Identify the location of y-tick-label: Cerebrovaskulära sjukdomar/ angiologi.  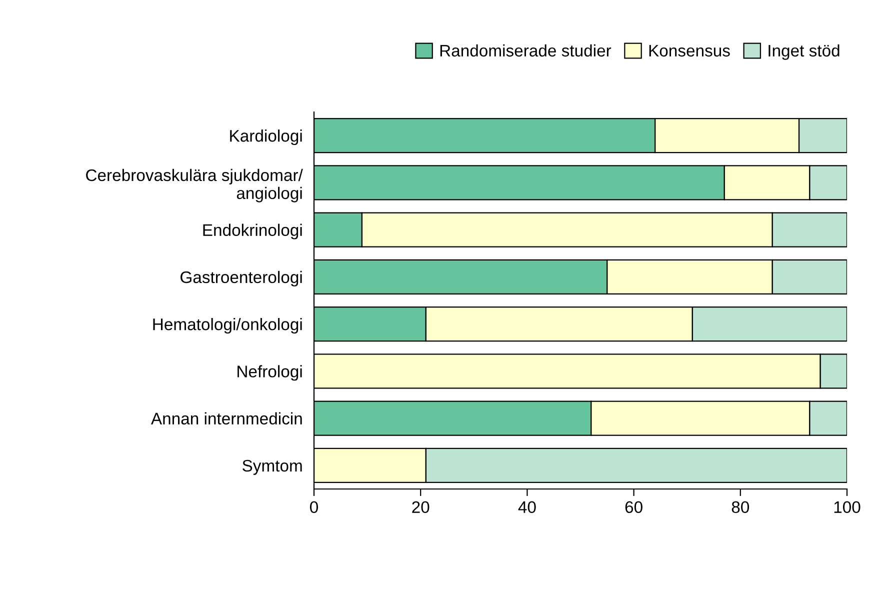
(194, 185).